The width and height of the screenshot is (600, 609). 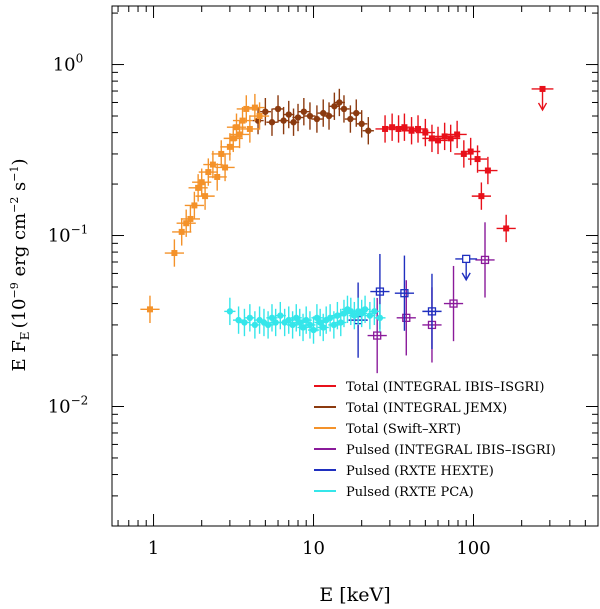 What do you see at coordinates (404, 471) in the screenshot?
I see `legend-item: Pulsed (RXTE HEXTE)` at bounding box center [404, 471].